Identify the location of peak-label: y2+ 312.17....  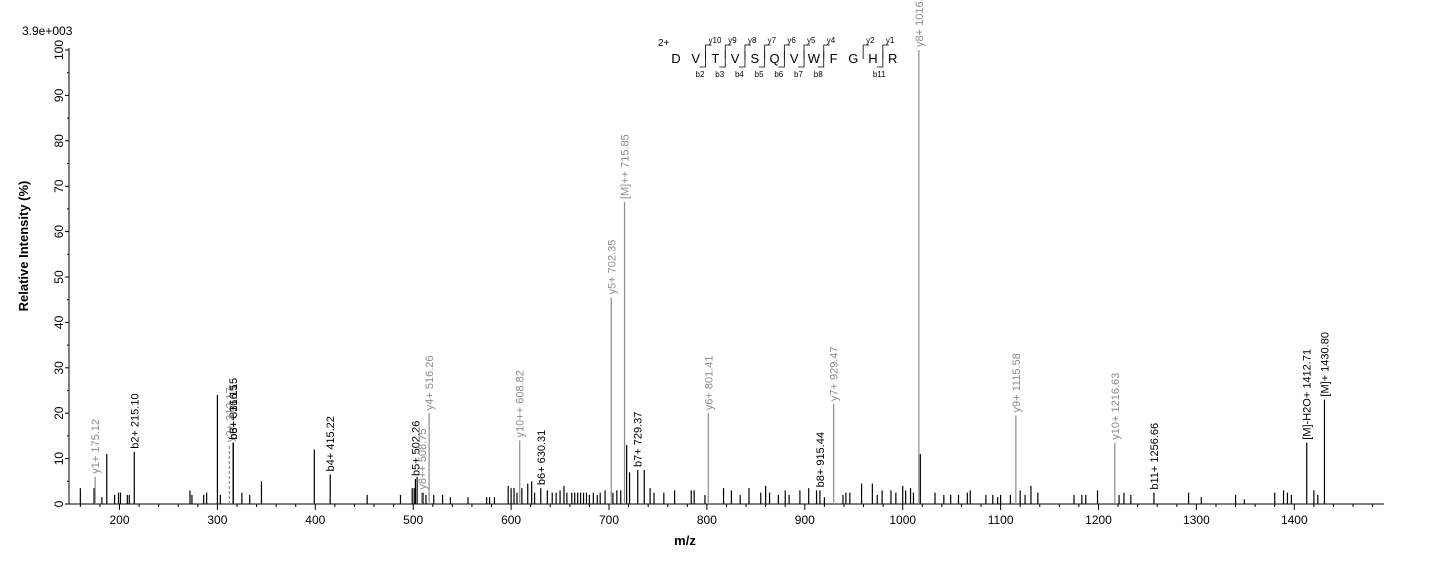
(230, 410).